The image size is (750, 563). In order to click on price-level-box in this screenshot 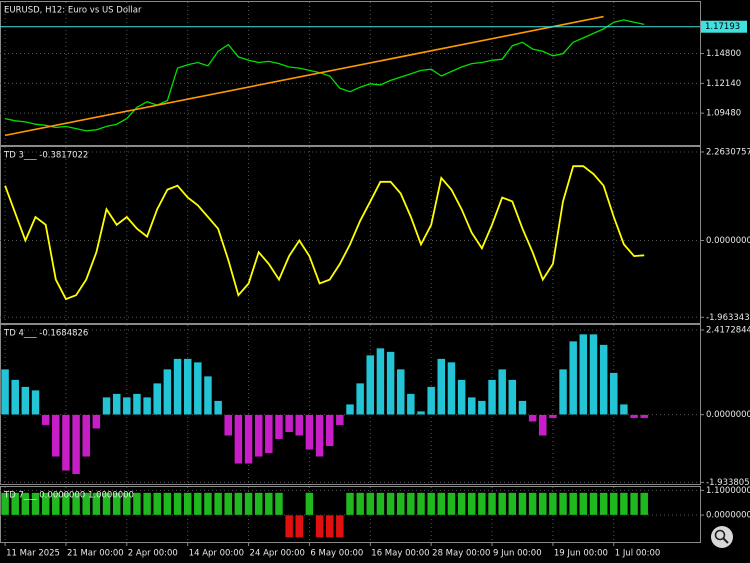, I will do `click(724, 26)`.